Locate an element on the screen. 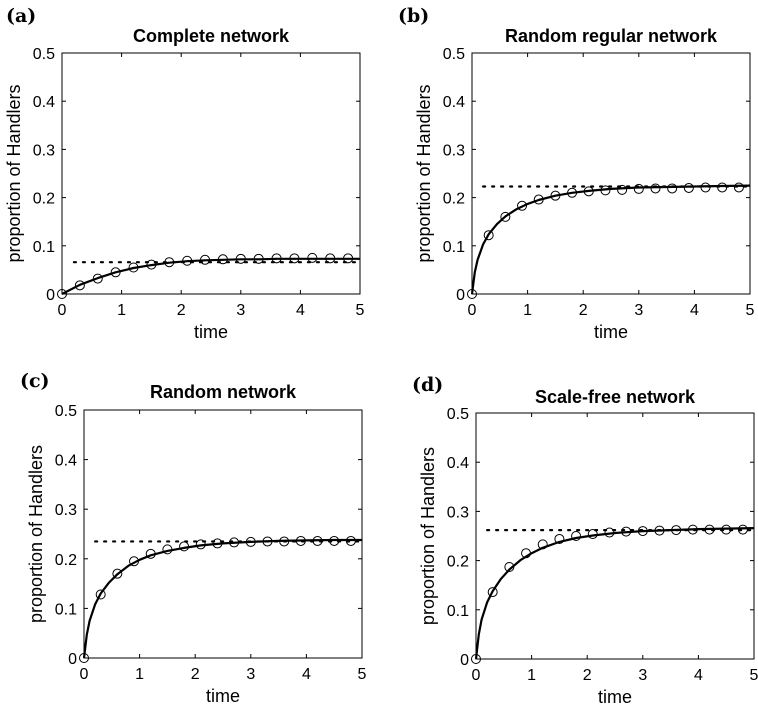 The image size is (758, 720). panel-letter: (d) is located at coordinates (427, 385).